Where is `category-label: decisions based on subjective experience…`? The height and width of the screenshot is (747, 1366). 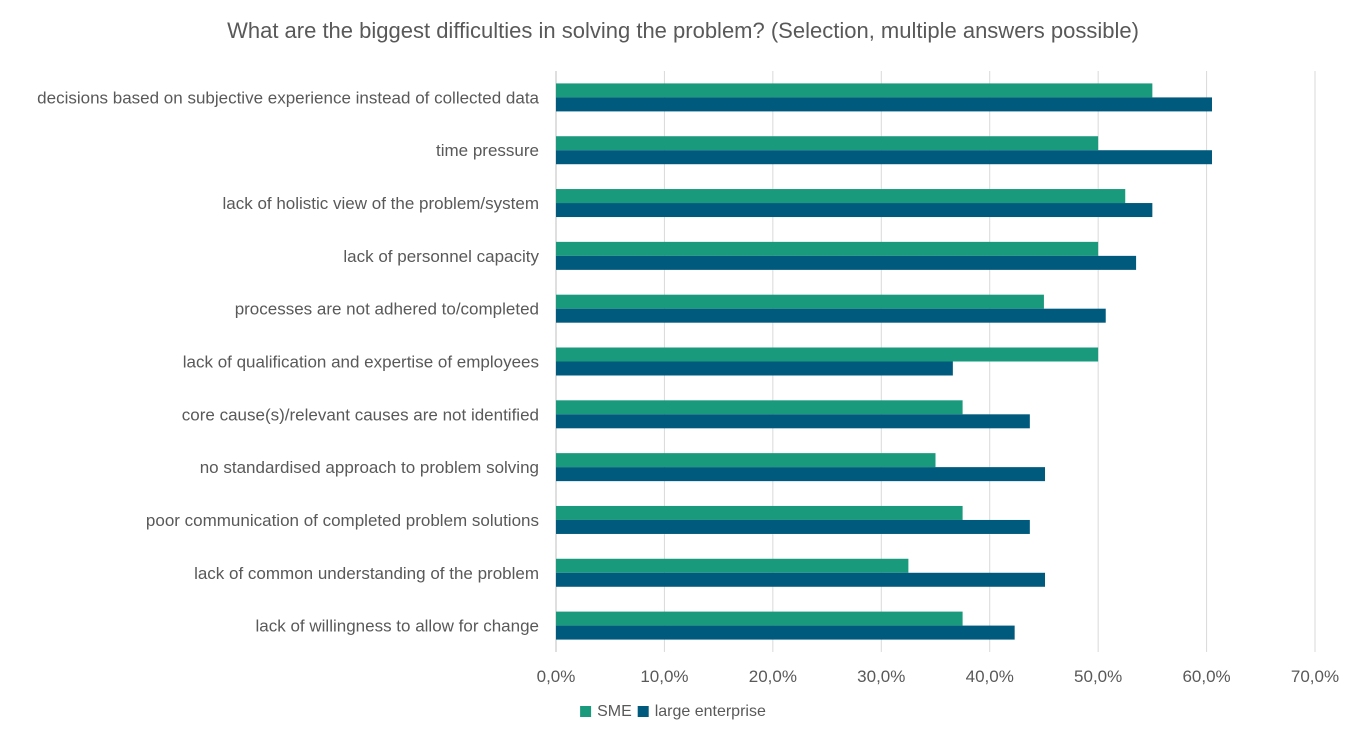 category-label: decisions based on subjective experience… is located at coordinates (288, 97).